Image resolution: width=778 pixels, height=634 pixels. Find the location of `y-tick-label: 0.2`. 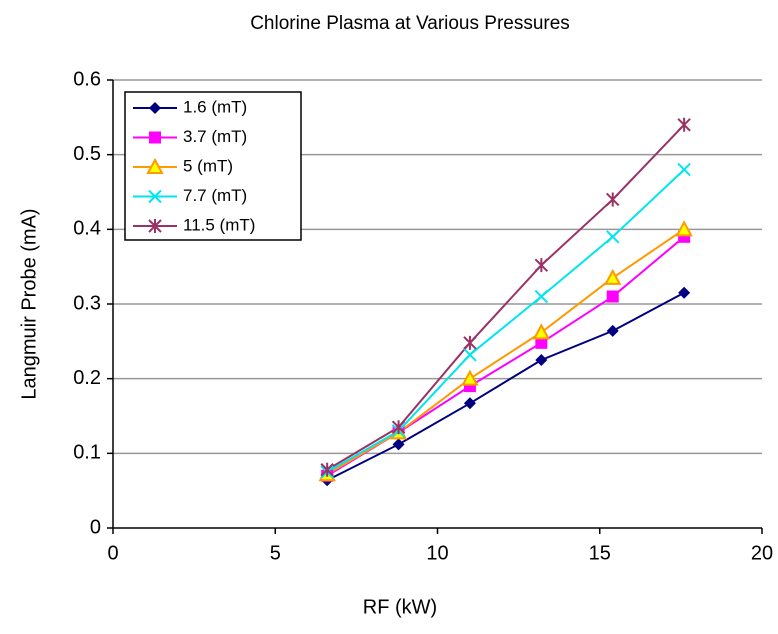

y-tick-label: 0.2 is located at coordinates (87, 378).